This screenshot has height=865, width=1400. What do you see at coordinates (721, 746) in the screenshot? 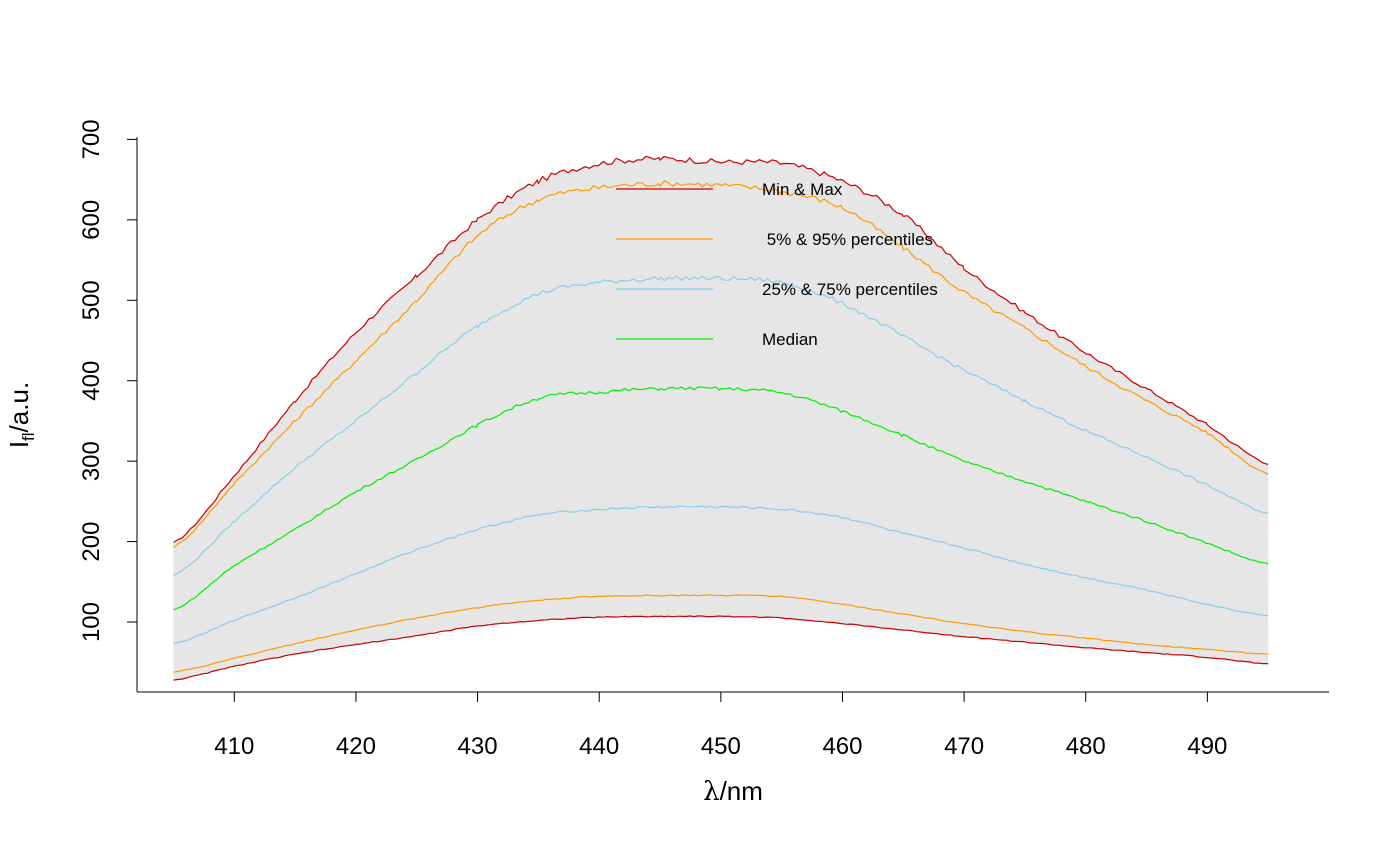
I see `x-tick-label: 450` at bounding box center [721, 746].